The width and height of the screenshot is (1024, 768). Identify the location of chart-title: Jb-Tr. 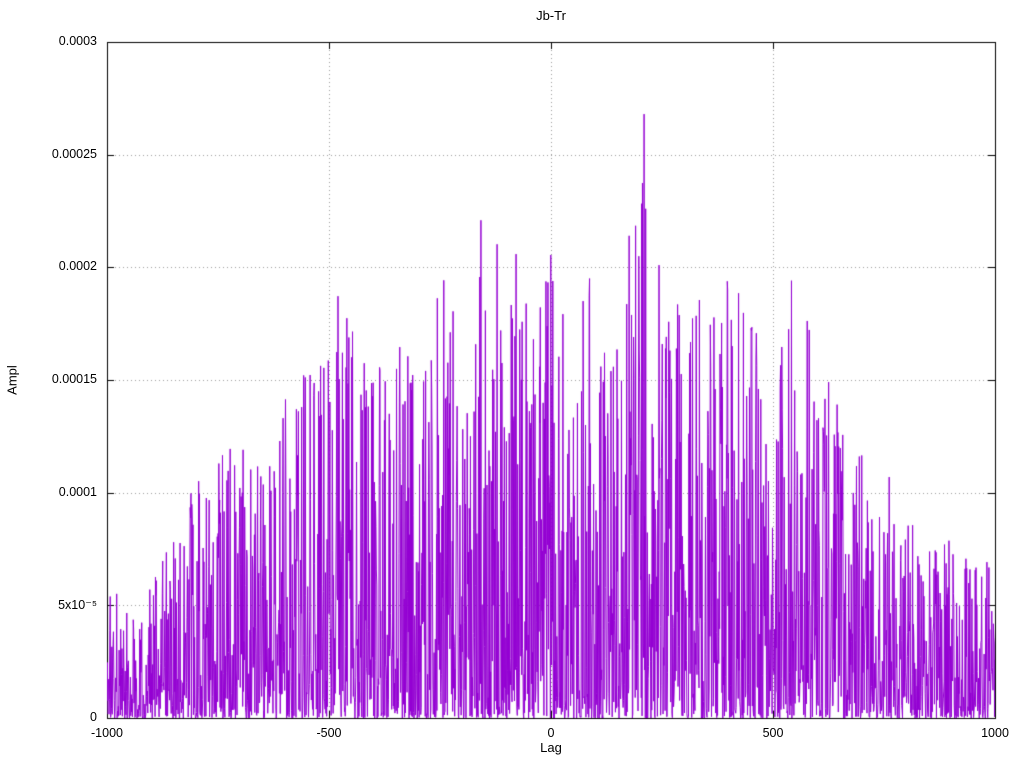
(551, 15).